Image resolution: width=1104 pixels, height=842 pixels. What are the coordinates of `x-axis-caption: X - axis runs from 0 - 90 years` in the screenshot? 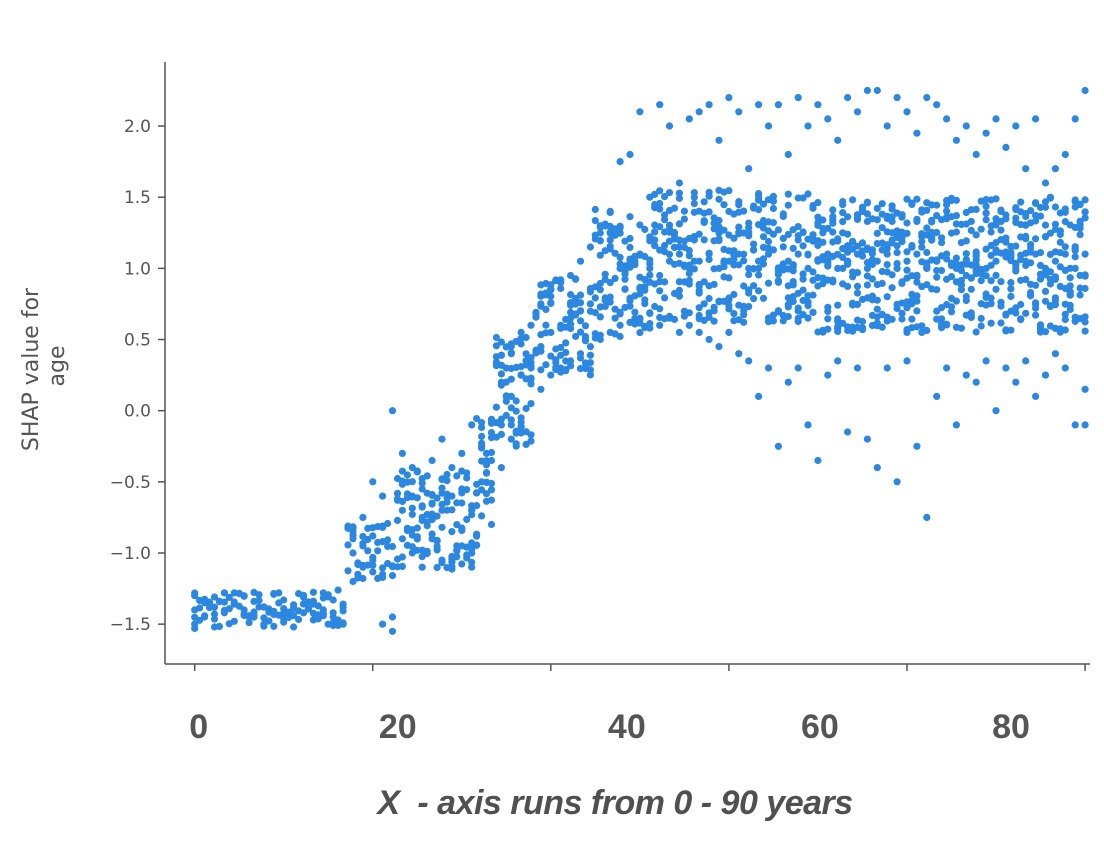 It's located at (615, 803).